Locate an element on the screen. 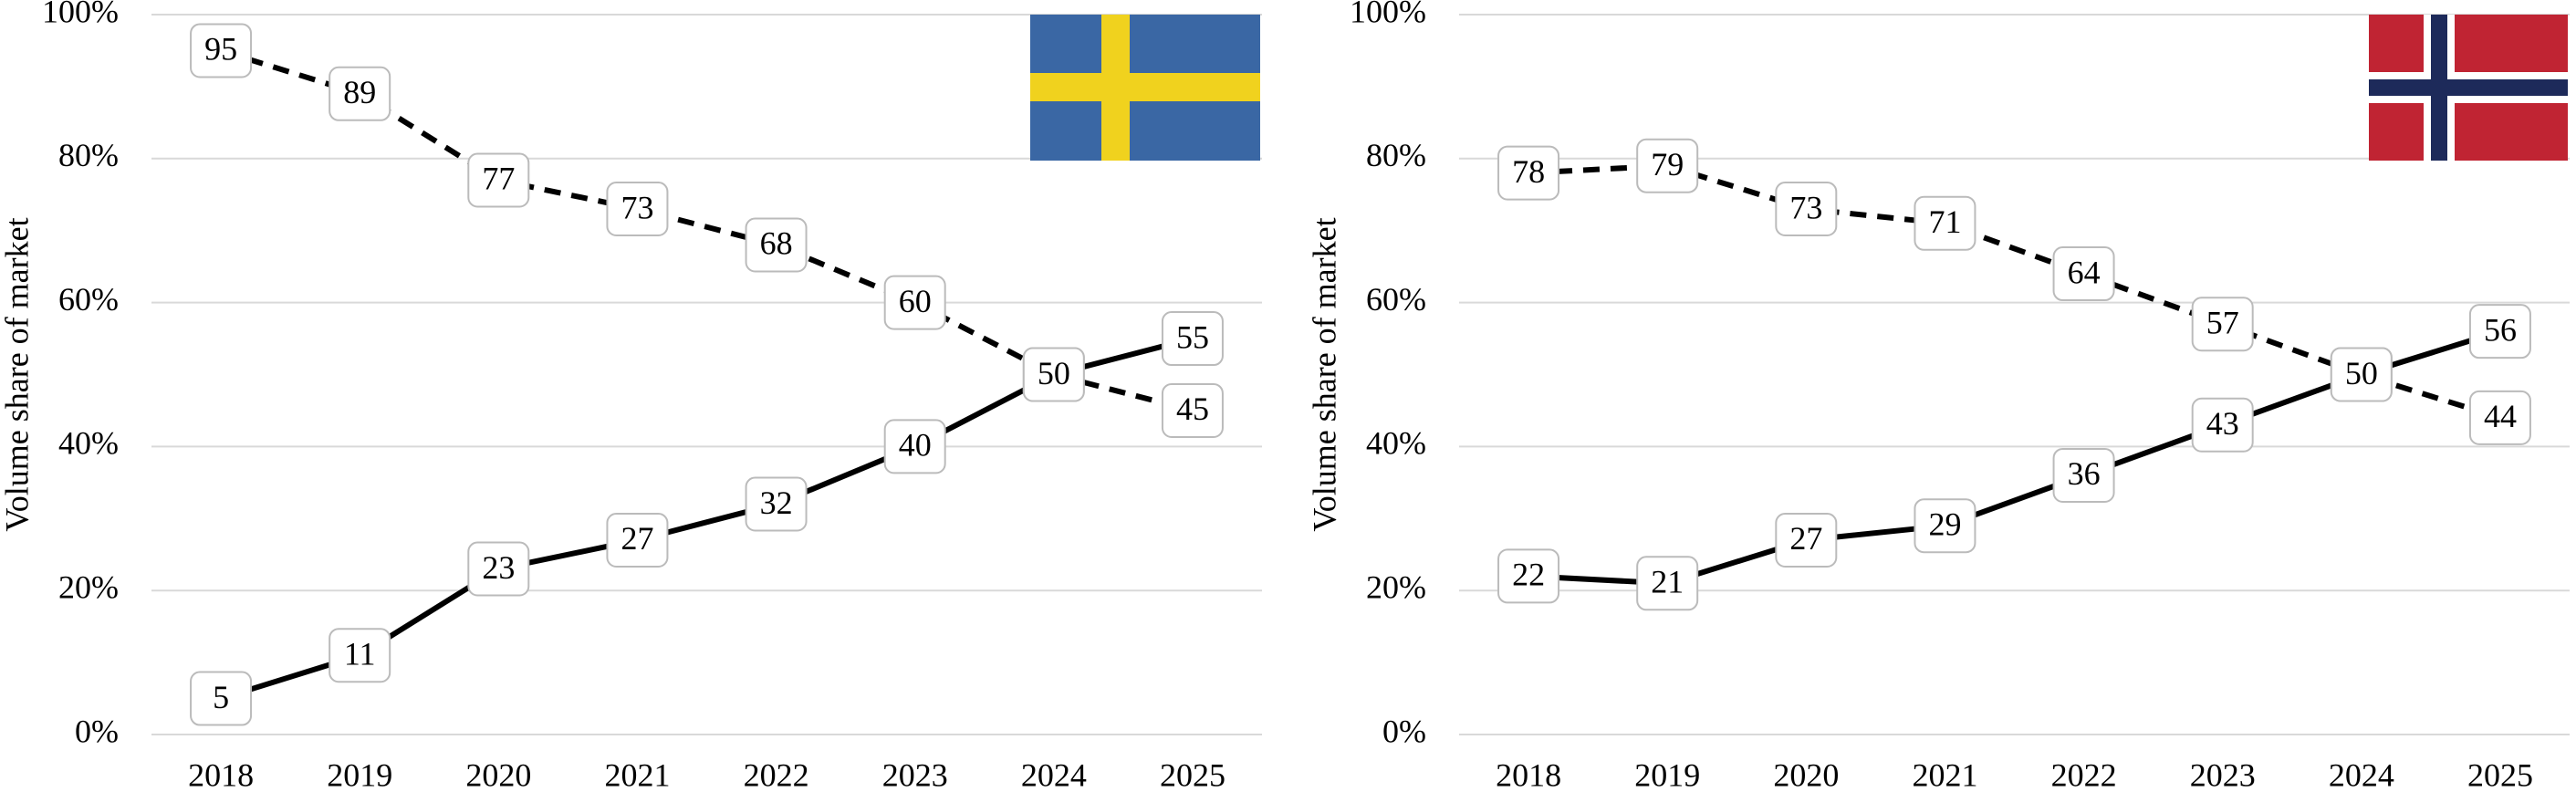 This screenshot has height=792, width=2576. series-line is located at coordinates (2014, 291).